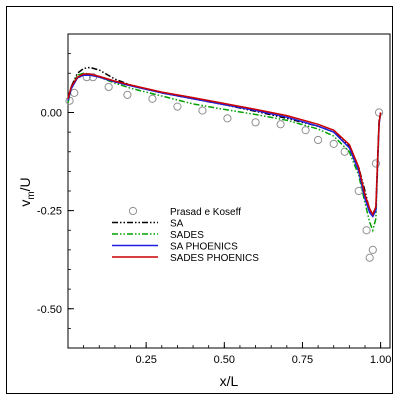 The image size is (401, 401). I want to click on x-tick-label: 1.00, so click(380, 360).